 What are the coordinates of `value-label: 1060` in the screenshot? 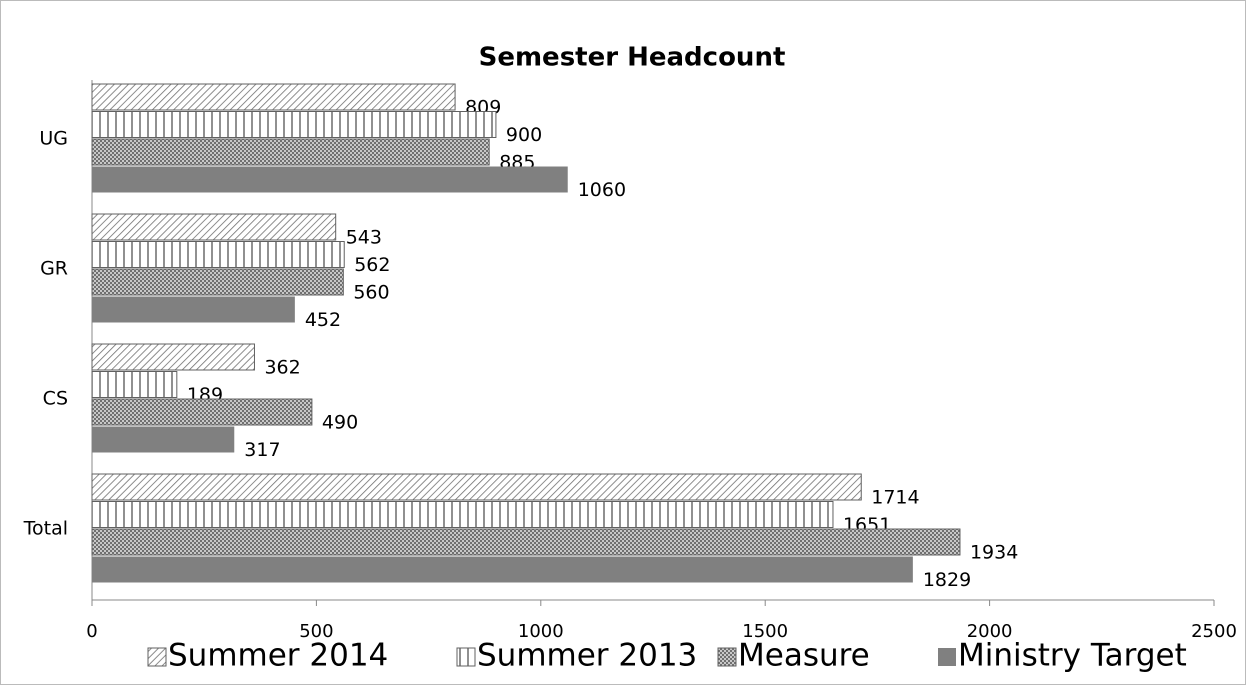 It's located at (602, 190).